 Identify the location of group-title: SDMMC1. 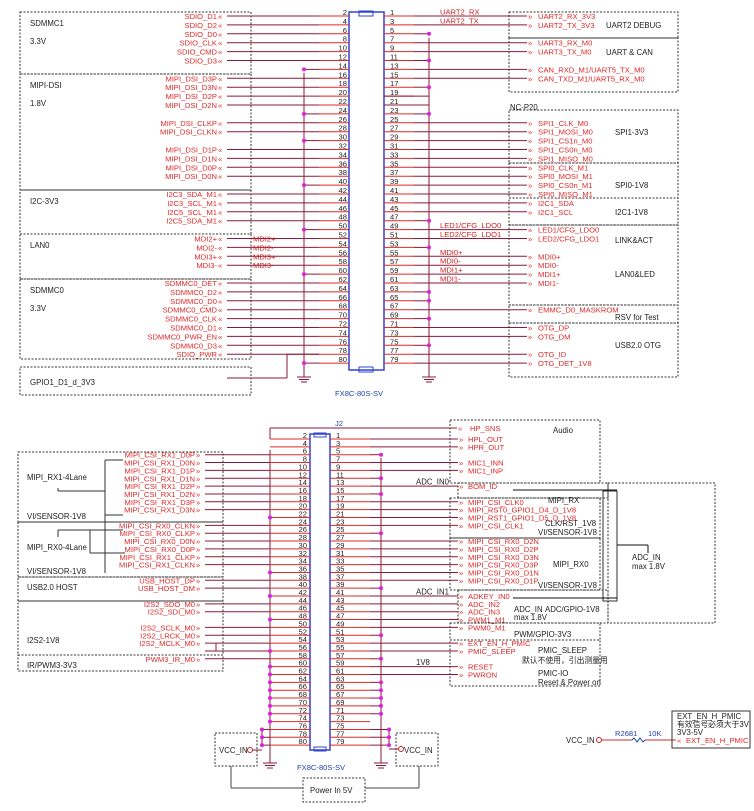
(47, 23).